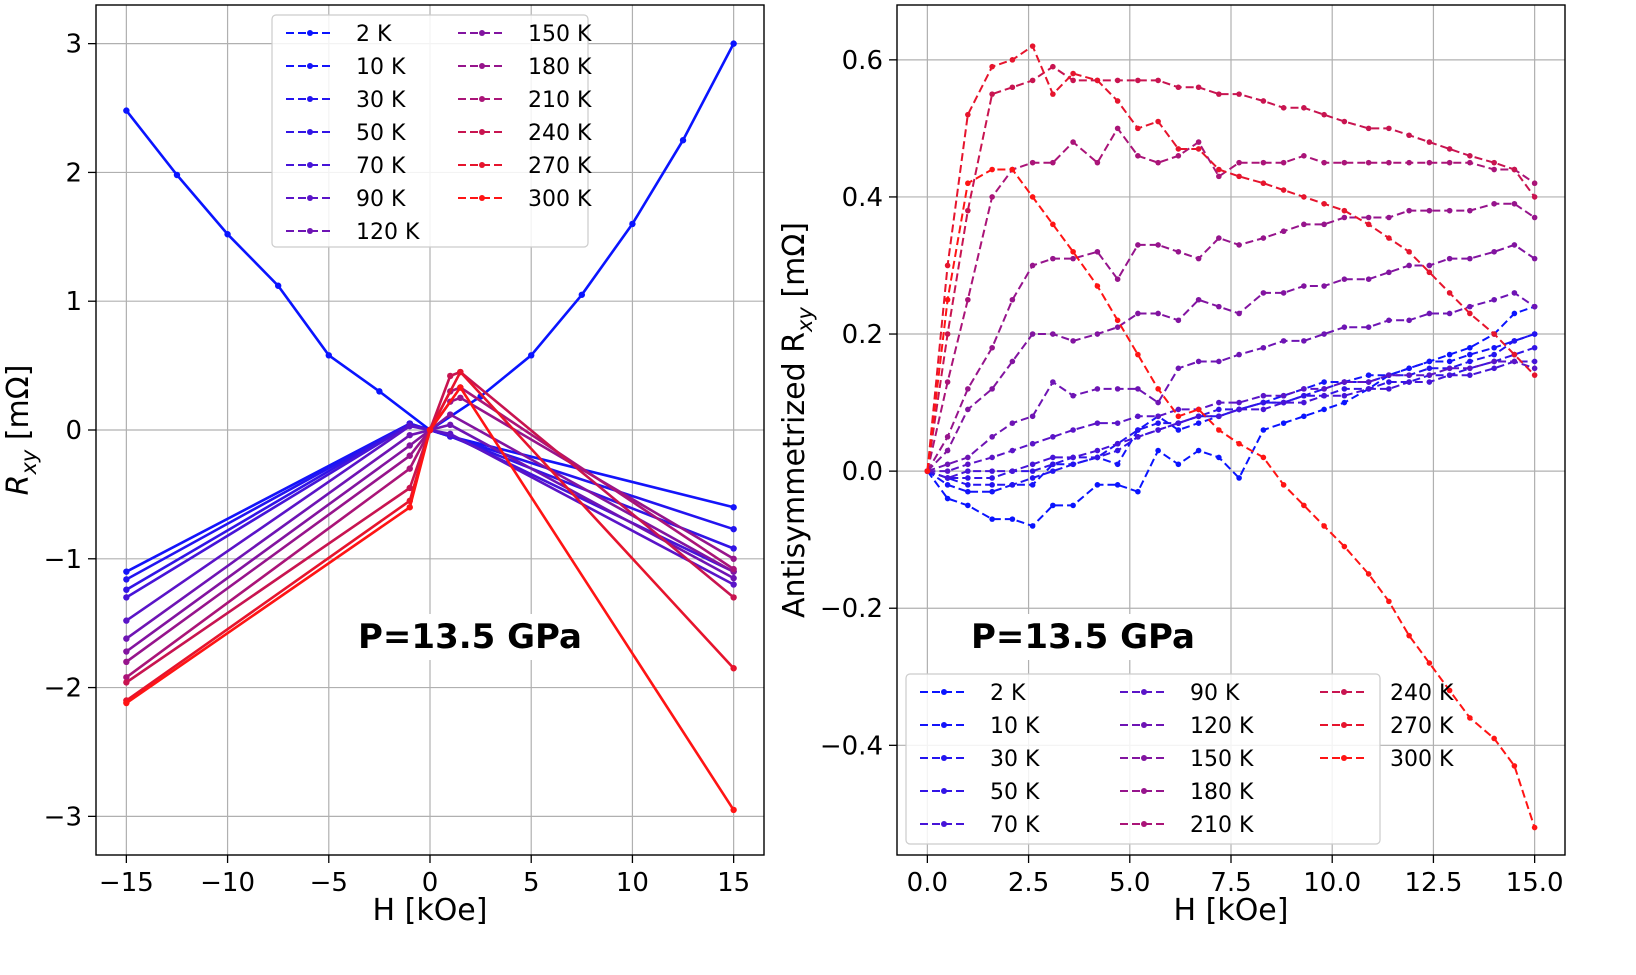  Describe the element at coordinates (794, 475) in the screenshot. I see `y-axis-label-main: Antisymmetrized R` at that location.